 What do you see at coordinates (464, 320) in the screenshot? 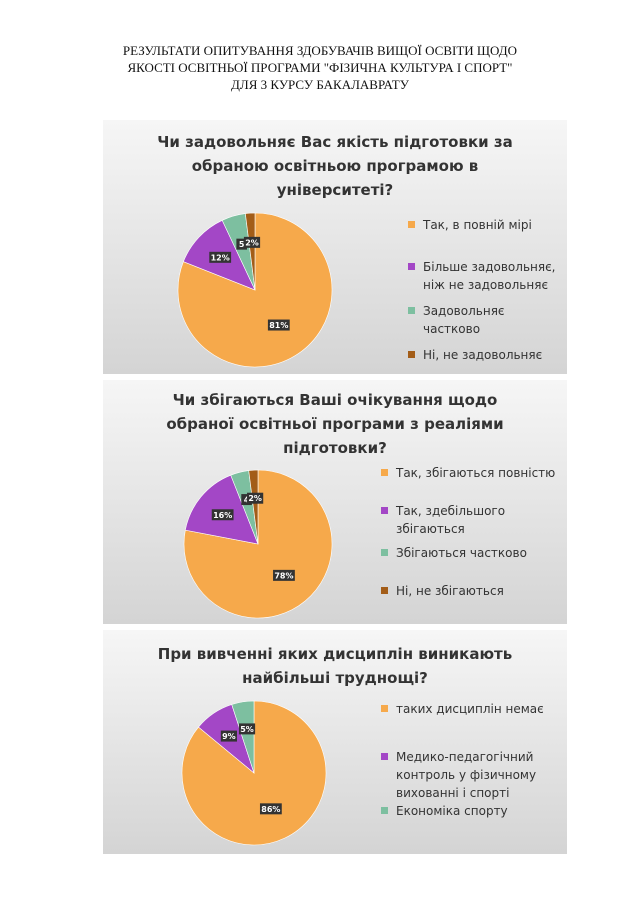
I see `legend-label: Задовольняє частково` at bounding box center [464, 320].